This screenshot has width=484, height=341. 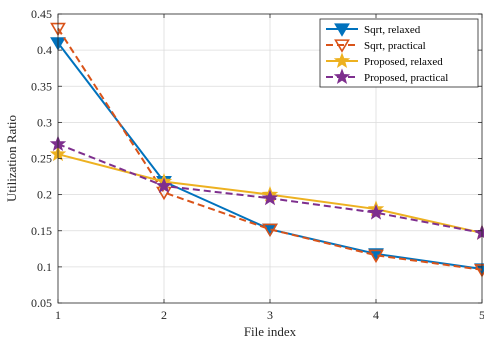 What do you see at coordinates (164, 315) in the screenshot?
I see `x-tick-label: 2` at bounding box center [164, 315].